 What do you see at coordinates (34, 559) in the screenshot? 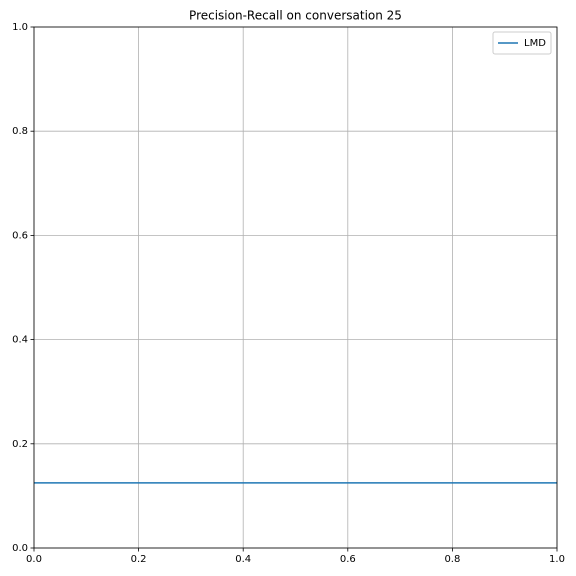
I see `x-tick-label: 0.0` at bounding box center [34, 559].